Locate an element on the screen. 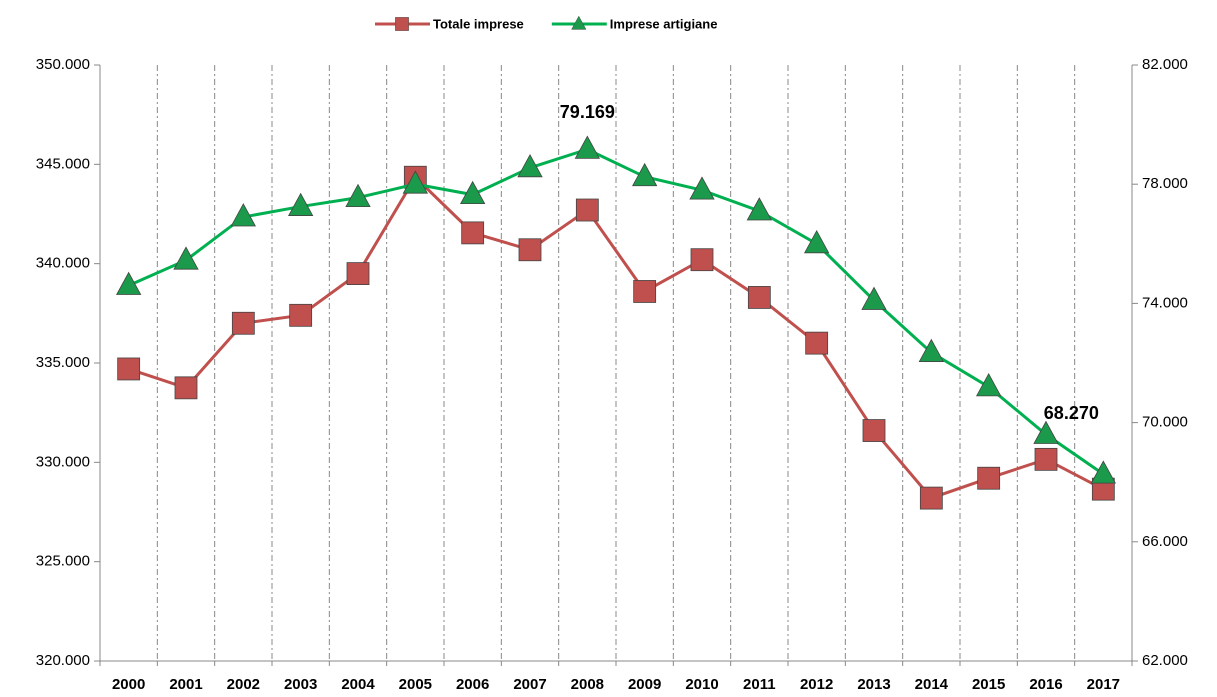  x-tick-label: 2001 is located at coordinates (185, 684).